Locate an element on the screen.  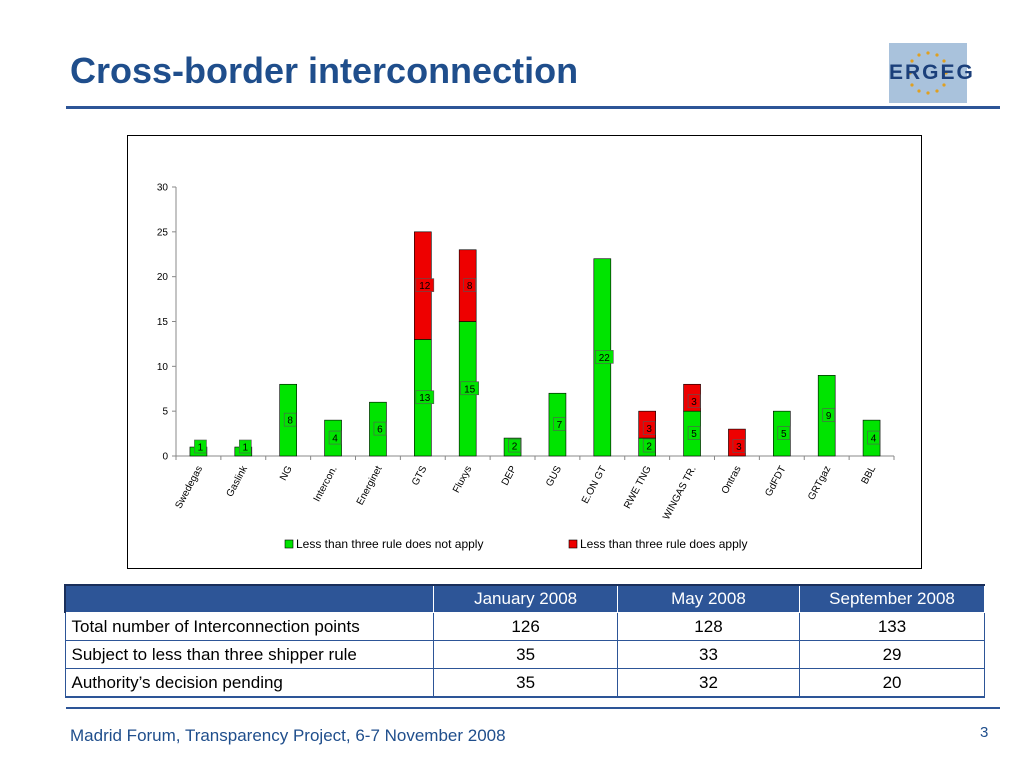
row-label: Subject to less than three shipper rule is located at coordinates (249, 654).